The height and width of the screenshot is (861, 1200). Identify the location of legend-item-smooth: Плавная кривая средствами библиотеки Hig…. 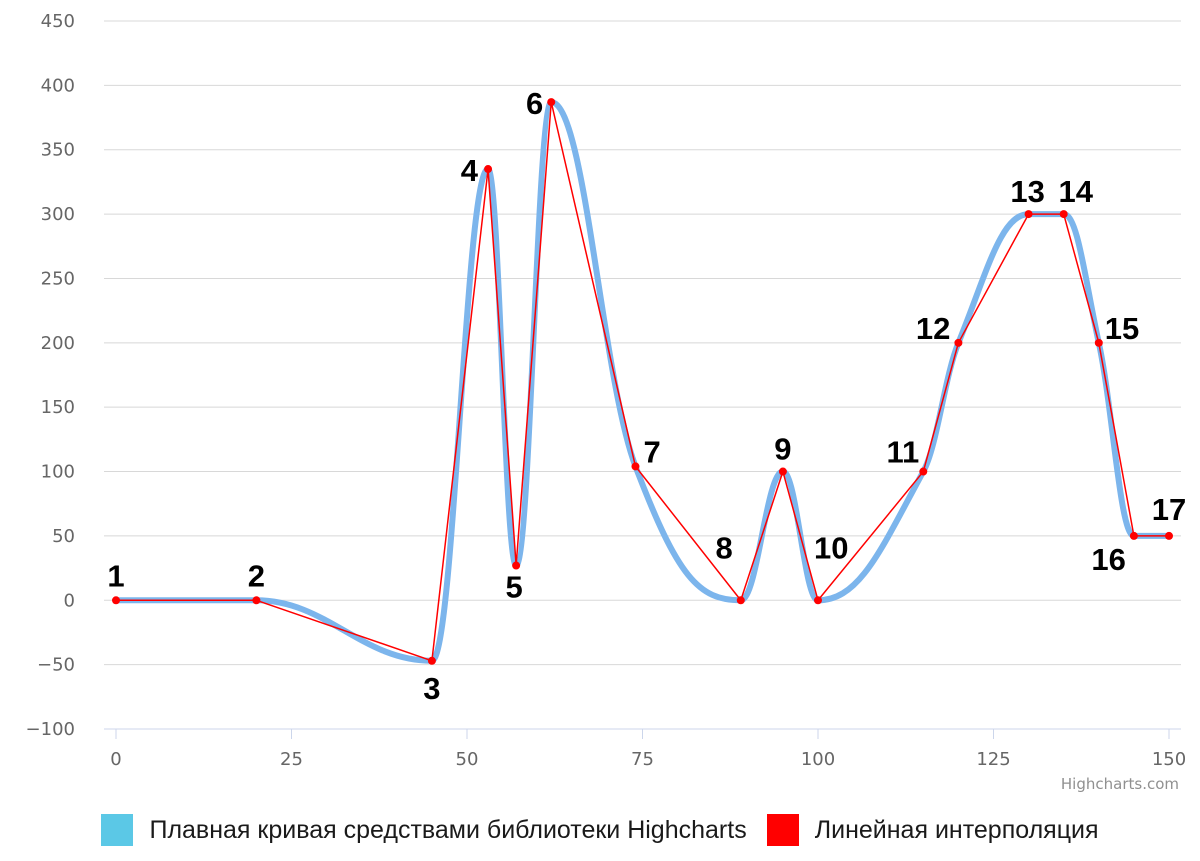
(424, 830).